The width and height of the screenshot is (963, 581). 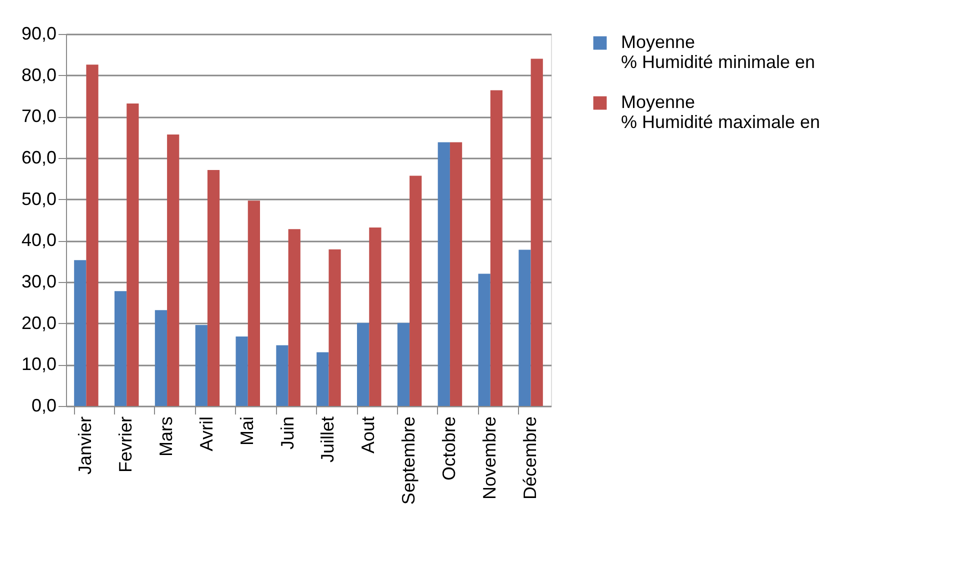 I want to click on y-tick-label: 80,0, so click(x=38, y=74).